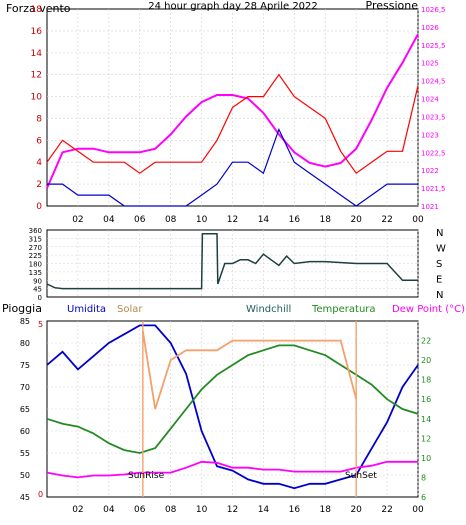 This screenshot has height=525, width=466. What do you see at coordinates (37, 290) in the screenshot?
I see `direction-tick-label: 45` at bounding box center [37, 290].